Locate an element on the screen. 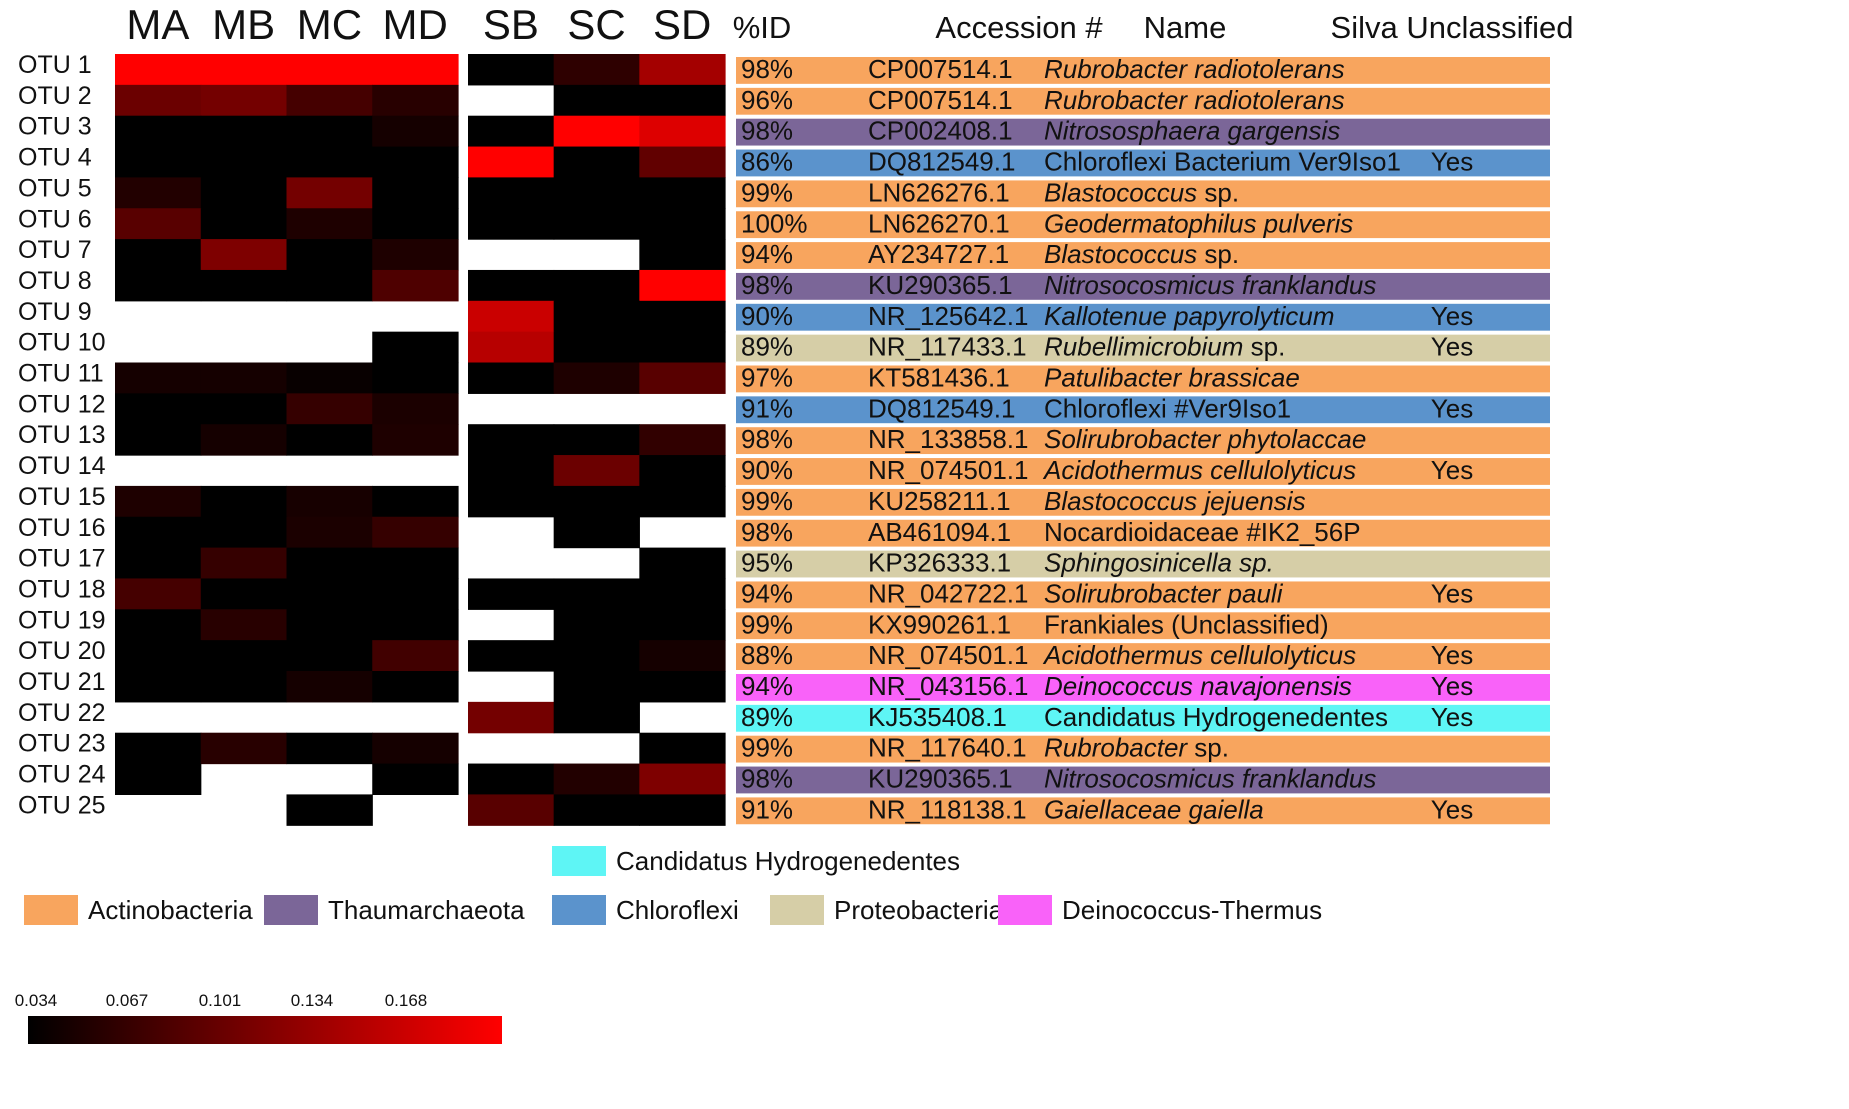 The height and width of the screenshot is (1109, 1849). table-row: 98% CP007514.1 Rubrobacter radiotolerans is located at coordinates (1143, 69).